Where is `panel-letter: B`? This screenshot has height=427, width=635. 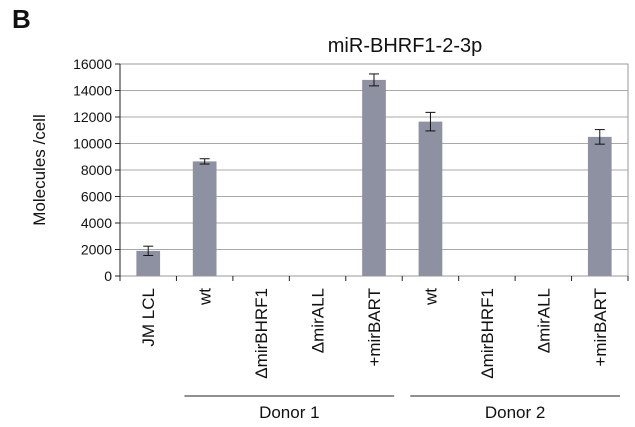 panel-letter: B is located at coordinates (21, 19).